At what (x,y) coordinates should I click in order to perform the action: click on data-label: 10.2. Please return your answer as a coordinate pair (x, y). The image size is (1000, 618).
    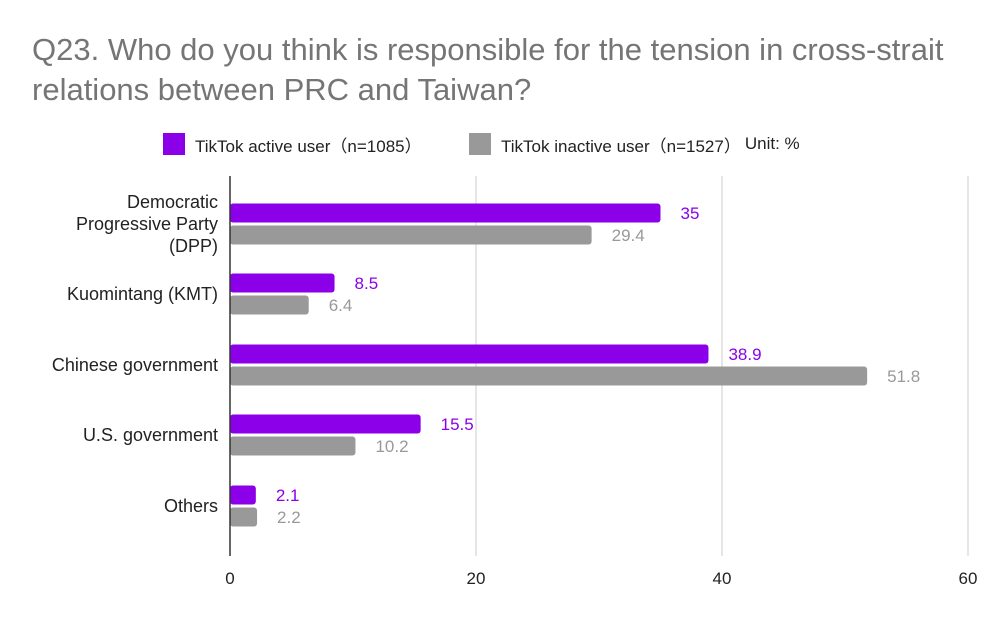
    Looking at the image, I should click on (391, 446).